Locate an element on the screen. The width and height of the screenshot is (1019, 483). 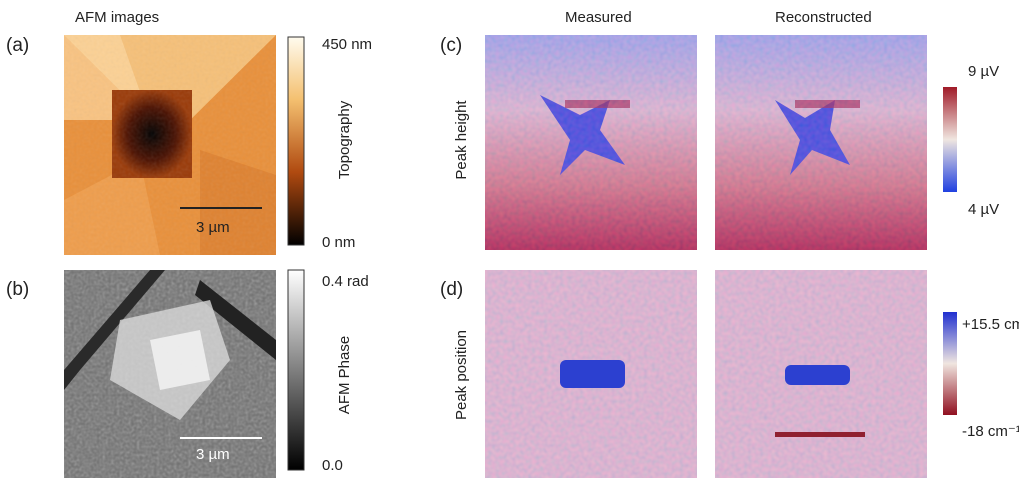
afm-title: AFM images is located at coordinates (117, 17).